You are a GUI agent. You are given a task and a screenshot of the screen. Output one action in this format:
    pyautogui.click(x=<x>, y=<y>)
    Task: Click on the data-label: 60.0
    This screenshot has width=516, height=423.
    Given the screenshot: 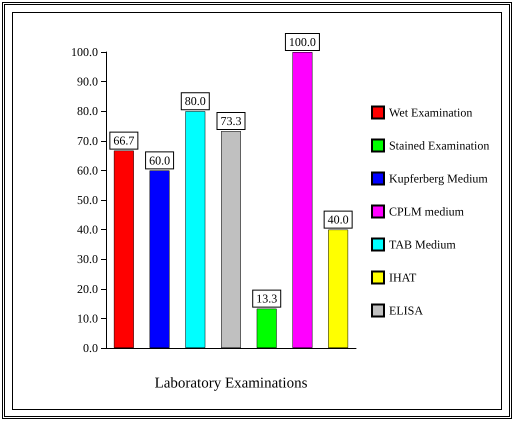 What is the action you would take?
    pyautogui.click(x=159, y=160)
    